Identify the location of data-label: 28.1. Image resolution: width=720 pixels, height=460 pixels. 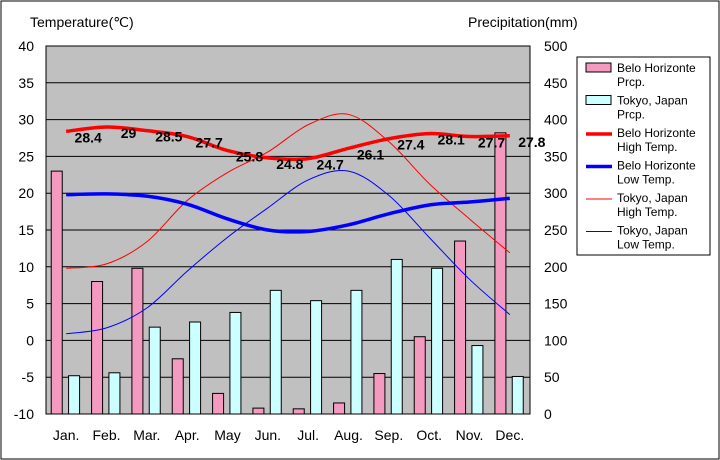
(451, 140).